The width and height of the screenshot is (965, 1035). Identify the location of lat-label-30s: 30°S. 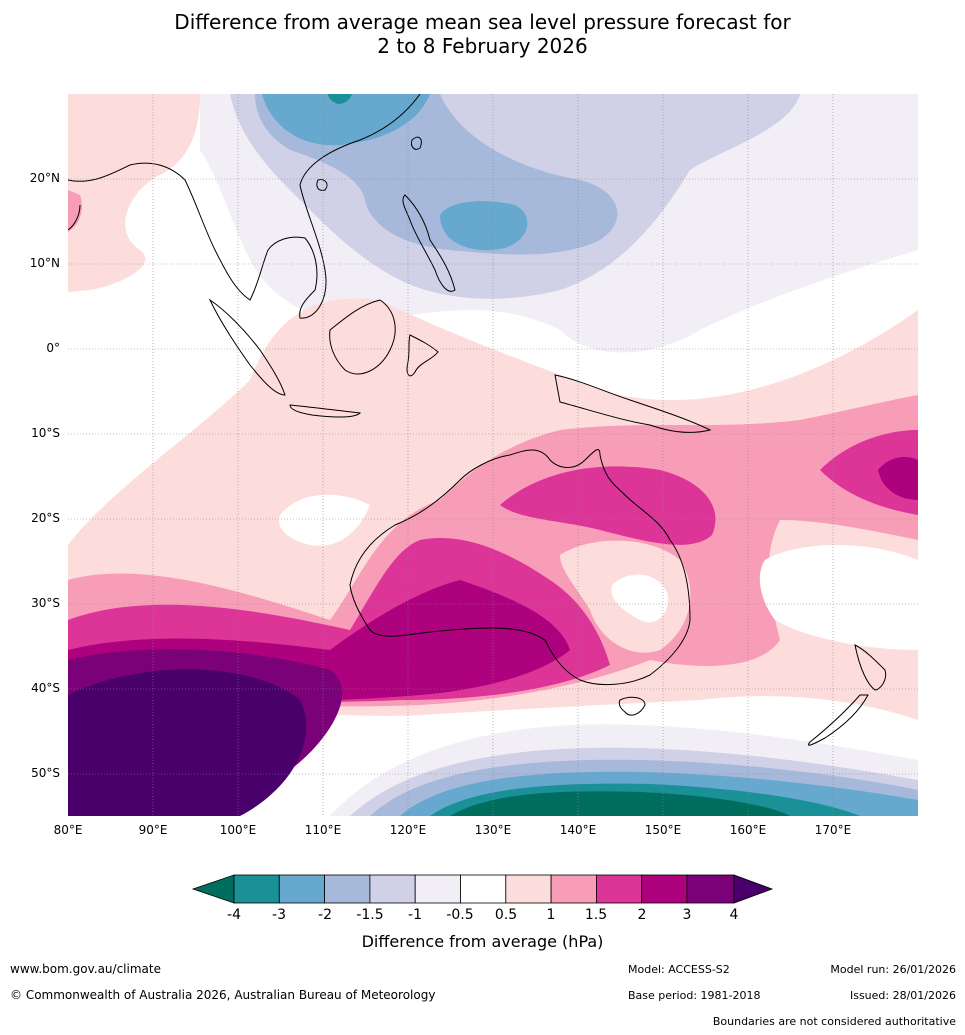
(45, 603).